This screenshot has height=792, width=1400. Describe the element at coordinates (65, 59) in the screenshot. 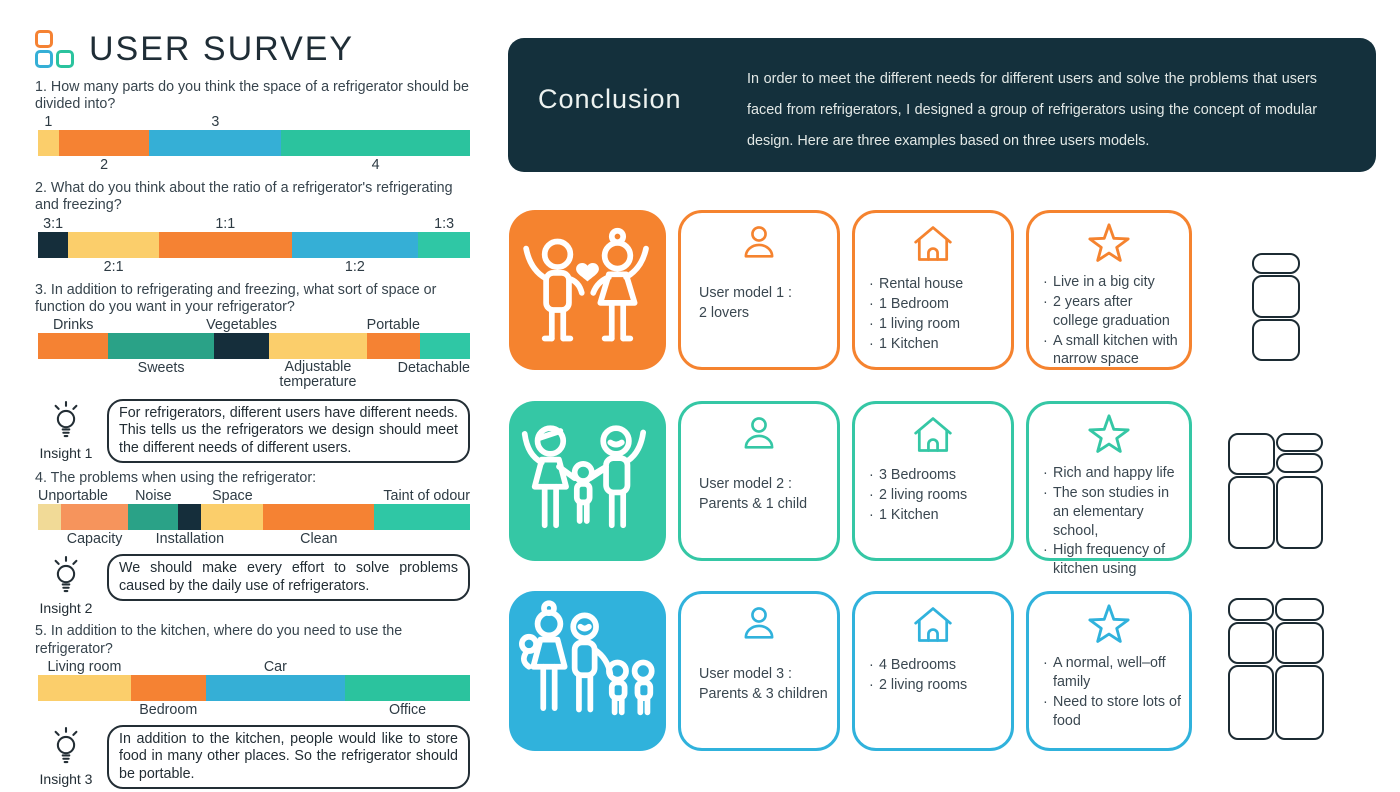

I see `logo-square-teal-icon` at that location.